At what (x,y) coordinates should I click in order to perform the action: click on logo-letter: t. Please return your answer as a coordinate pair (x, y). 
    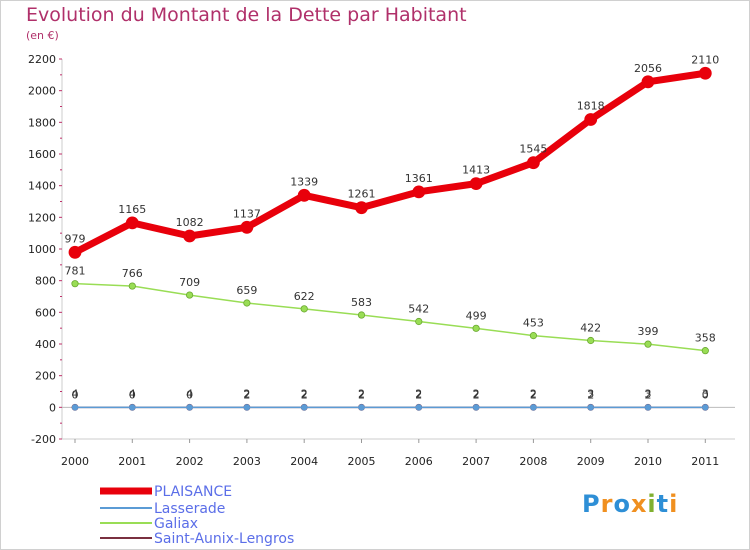
    Looking at the image, I should click on (663, 504).